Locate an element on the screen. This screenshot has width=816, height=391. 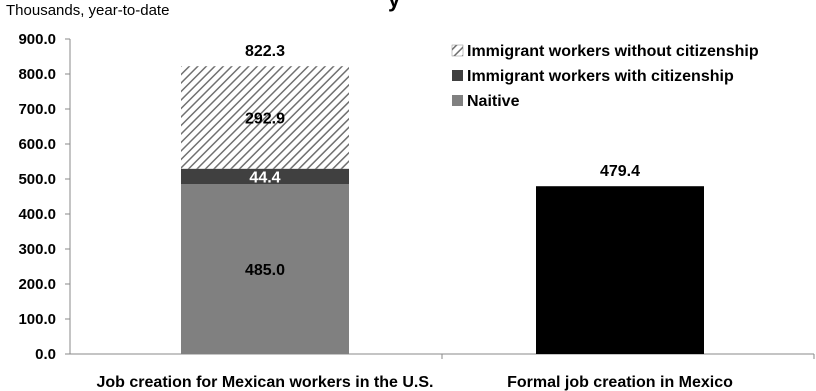
segment-data-label: 292.9 is located at coordinates (265, 118).